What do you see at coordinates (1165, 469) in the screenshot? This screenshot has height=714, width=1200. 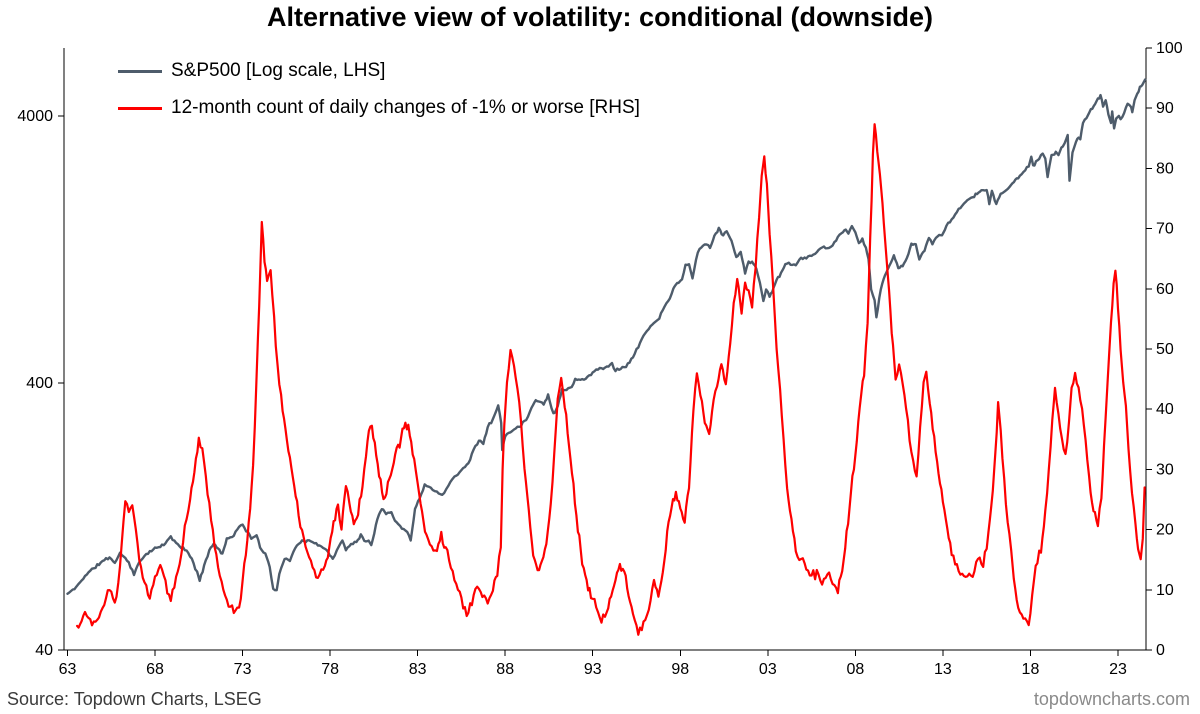 I see `right-axis-tick-label: 30` at bounding box center [1165, 469].